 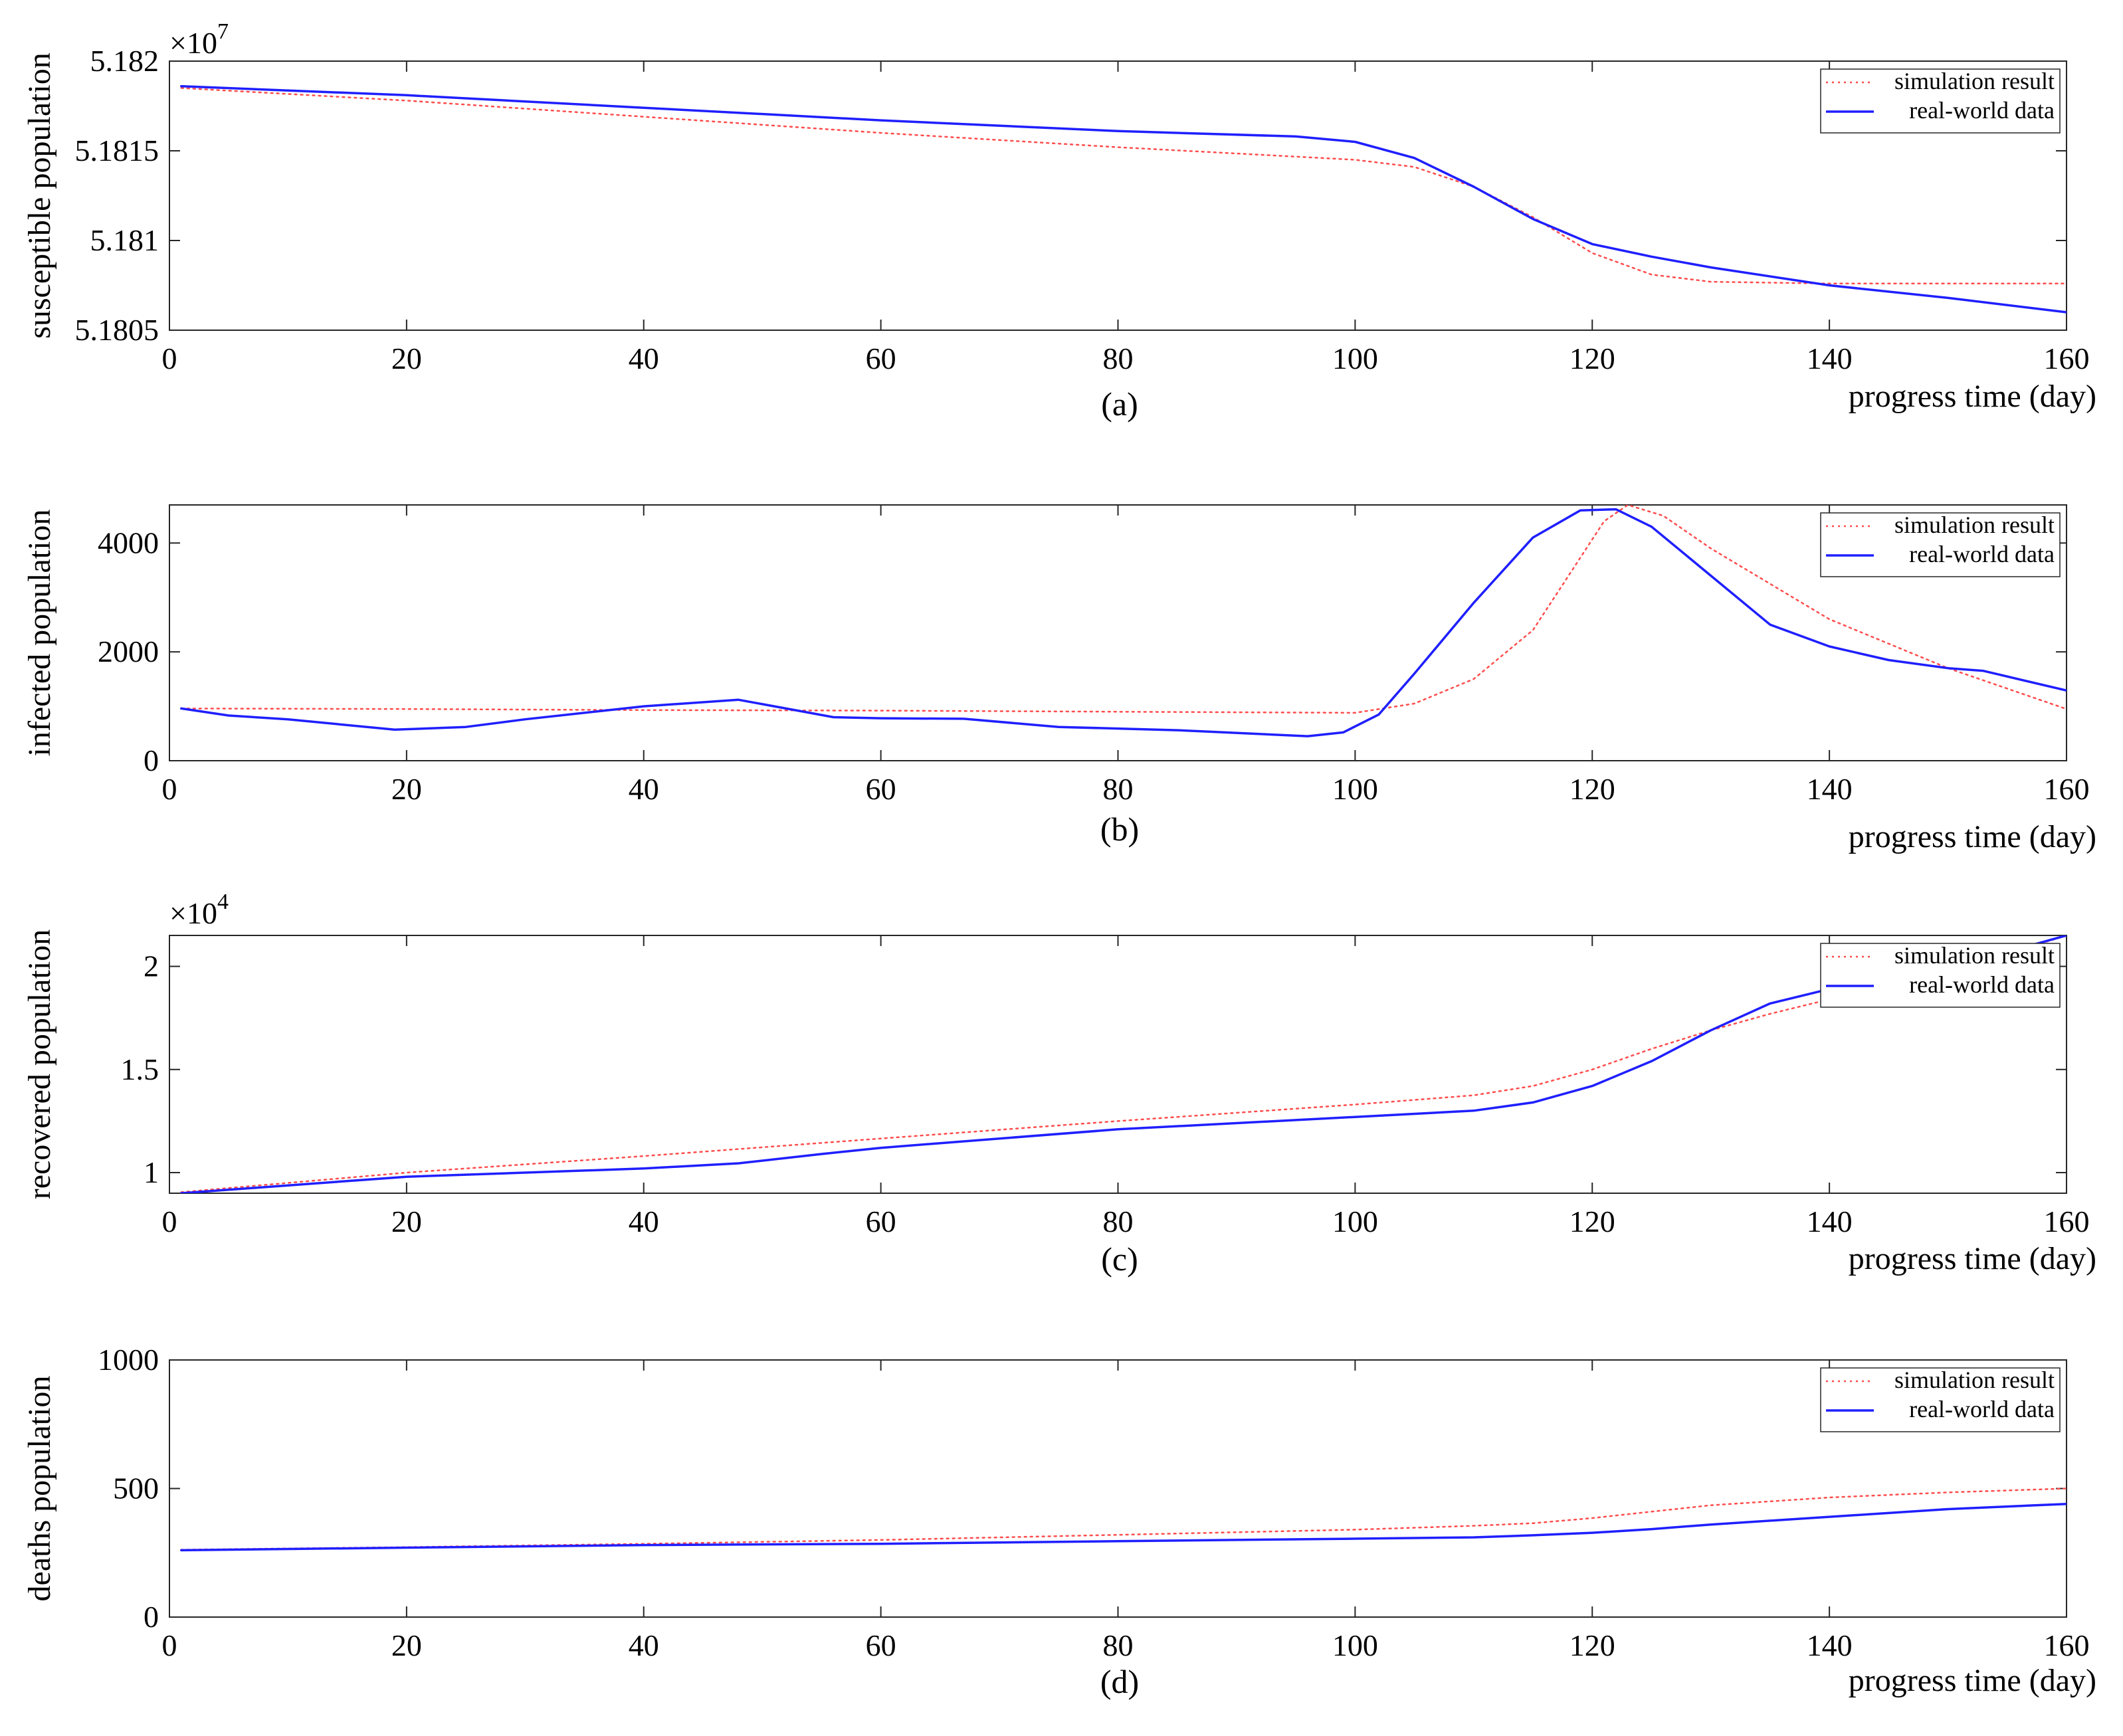 What do you see at coordinates (39, 1489) in the screenshot?
I see `y-axis-label: deaths population` at bounding box center [39, 1489].